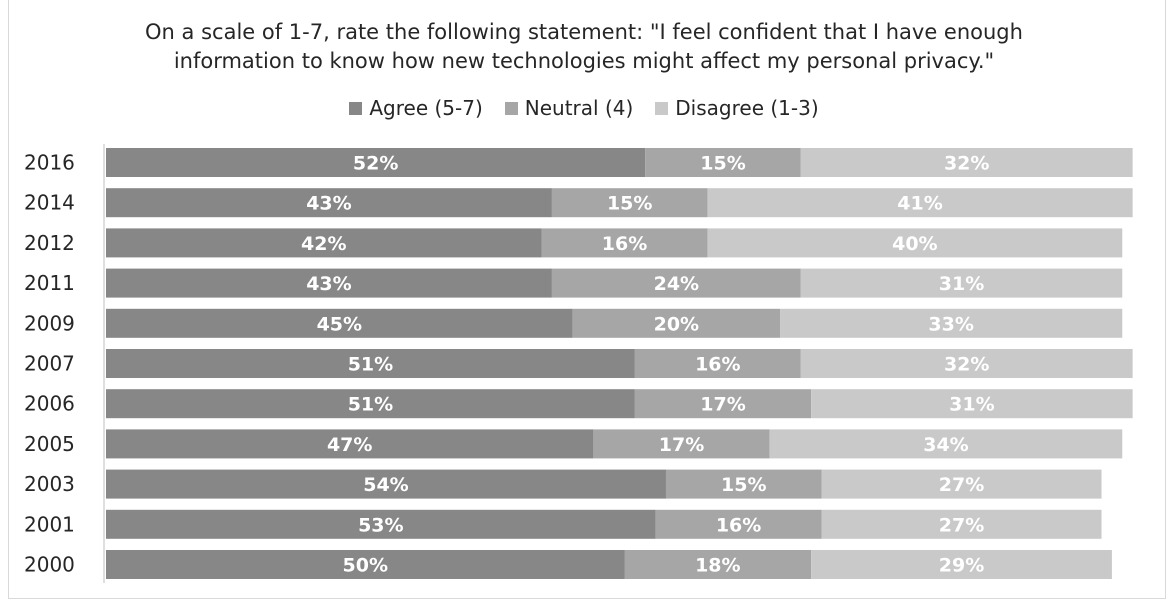  I want to click on data-label-2012-series-0: 42%, so click(323, 244).